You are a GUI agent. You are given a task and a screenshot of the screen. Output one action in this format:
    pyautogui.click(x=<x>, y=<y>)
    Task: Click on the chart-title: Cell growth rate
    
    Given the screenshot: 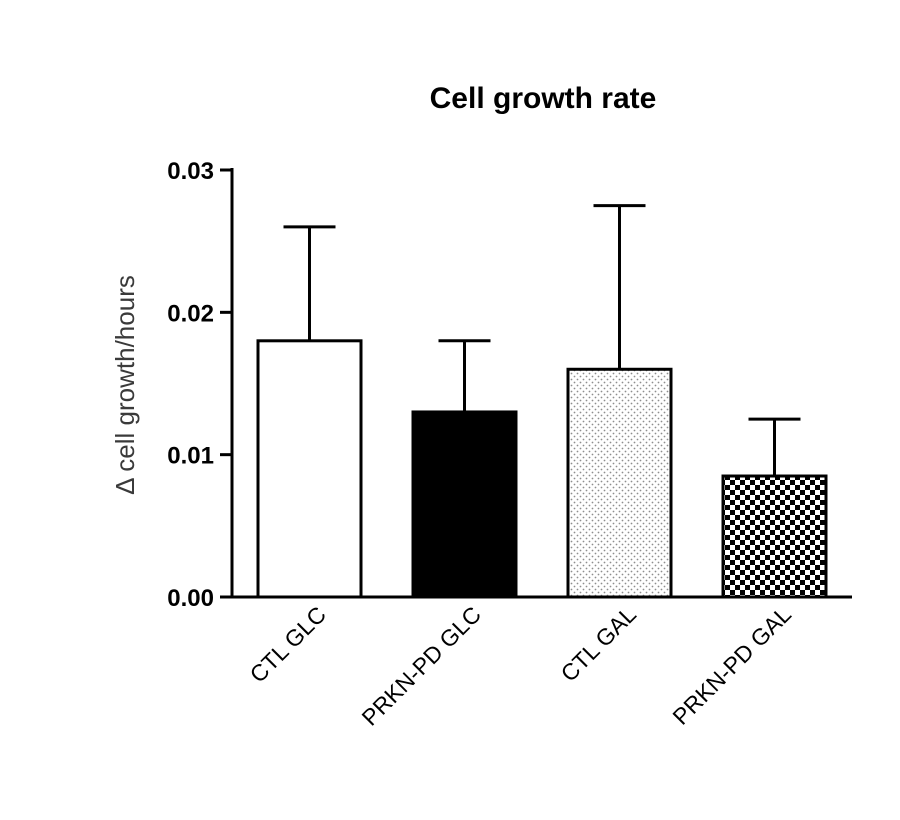 What is the action you would take?
    pyautogui.click(x=543, y=98)
    